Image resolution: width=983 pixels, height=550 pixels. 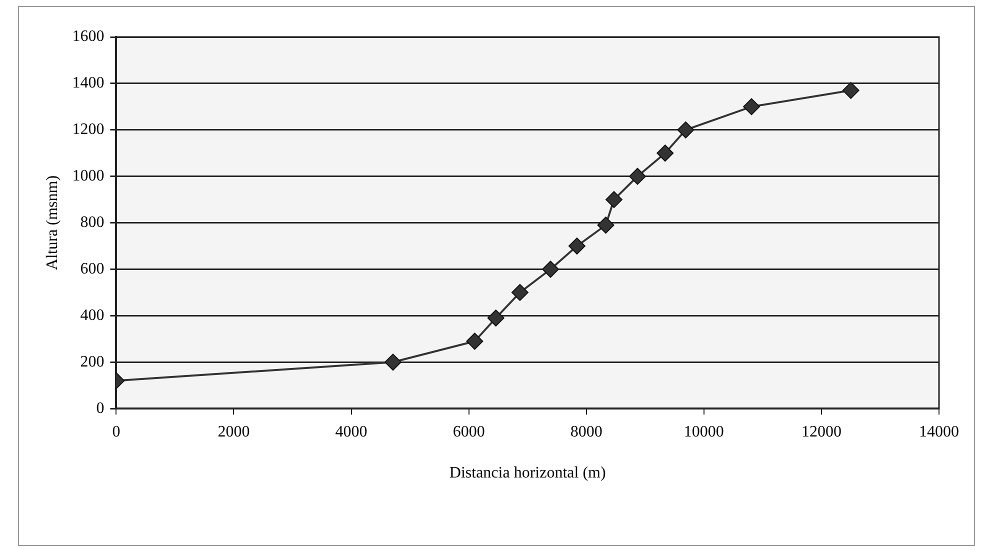 I want to click on x-axis-title: Distancia horizontal (m), so click(x=527, y=473).